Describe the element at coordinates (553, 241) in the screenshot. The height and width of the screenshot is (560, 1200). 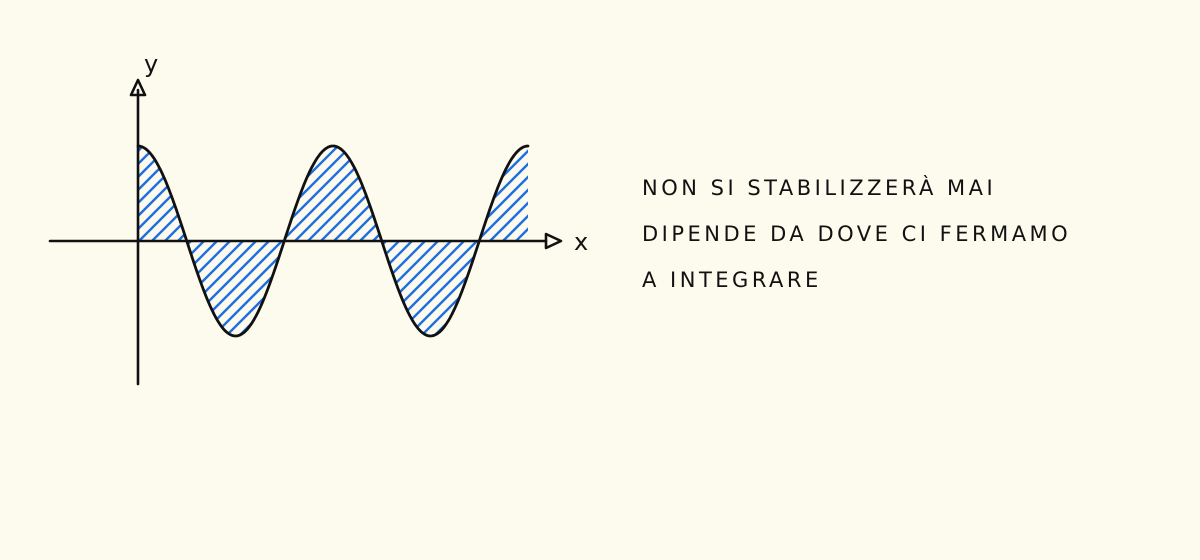
I see `x-axis-arrow` at that location.